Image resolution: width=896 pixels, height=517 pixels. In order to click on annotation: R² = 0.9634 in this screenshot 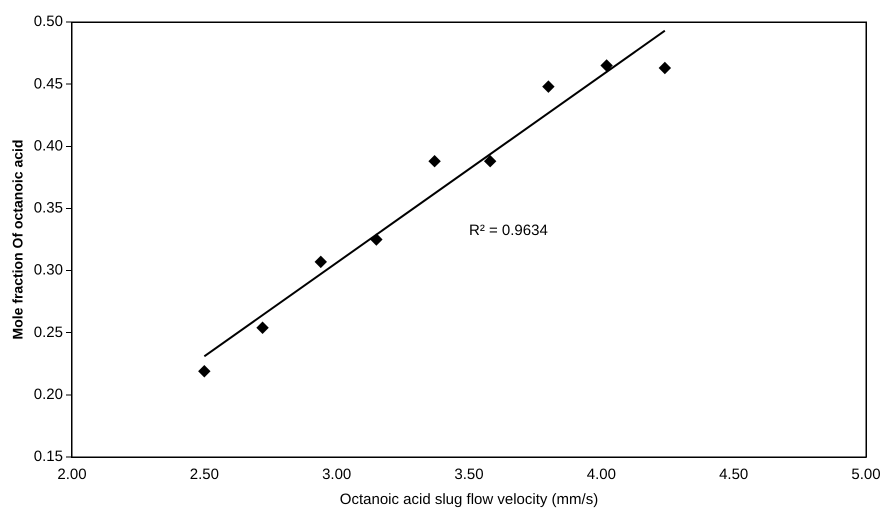, I will do `click(508, 230)`.